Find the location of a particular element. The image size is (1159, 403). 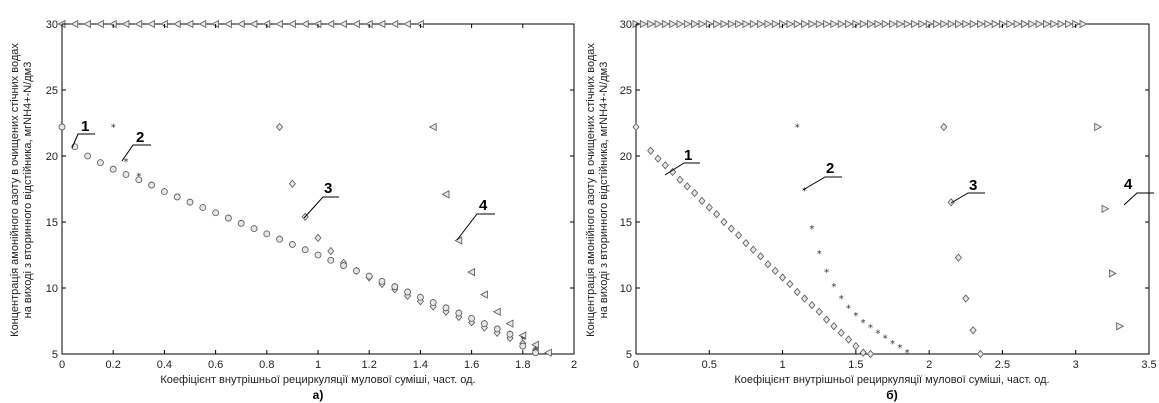

callout-4-a: 4 is located at coordinates (475, 219).